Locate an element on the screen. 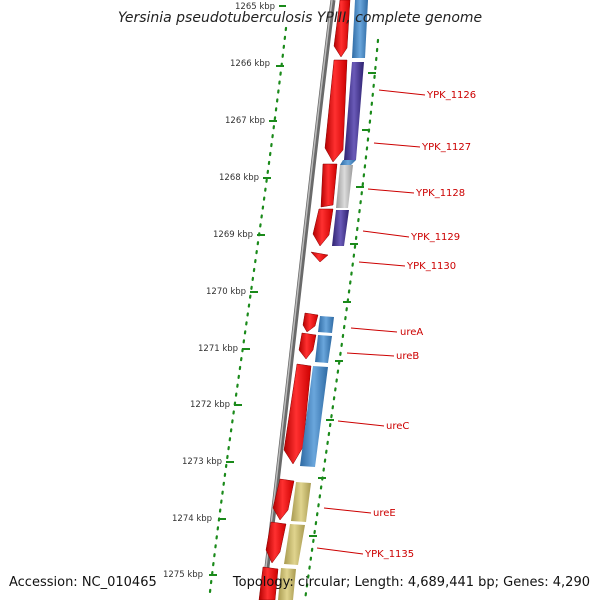  gene-label-ureE: ureE is located at coordinates (384, 513).